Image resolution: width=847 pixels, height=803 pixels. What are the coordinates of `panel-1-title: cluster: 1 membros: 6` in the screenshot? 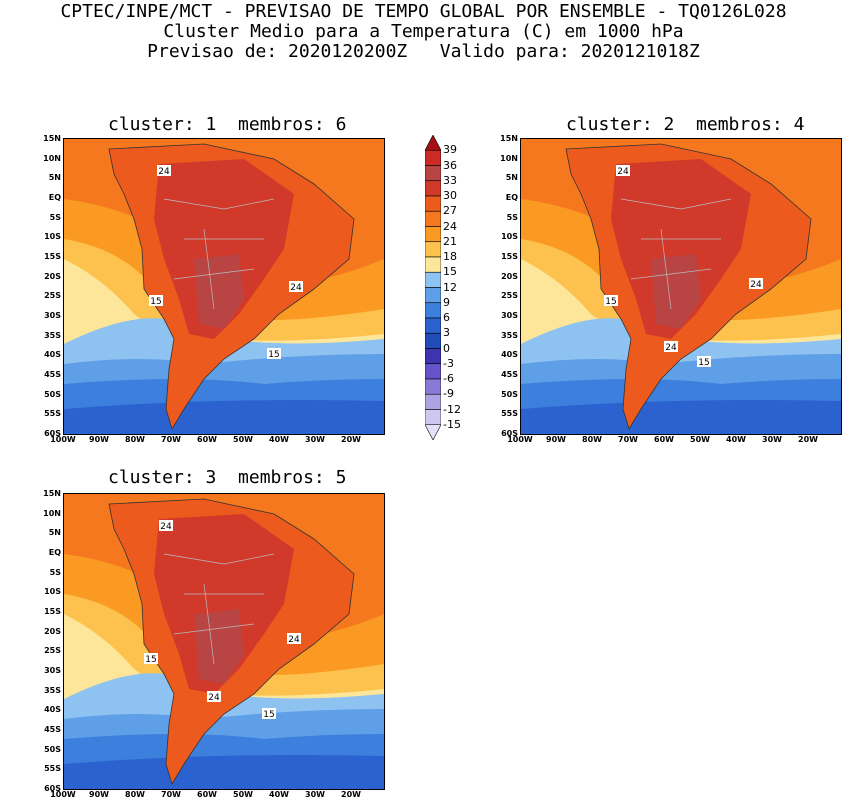 It's located at (227, 124).